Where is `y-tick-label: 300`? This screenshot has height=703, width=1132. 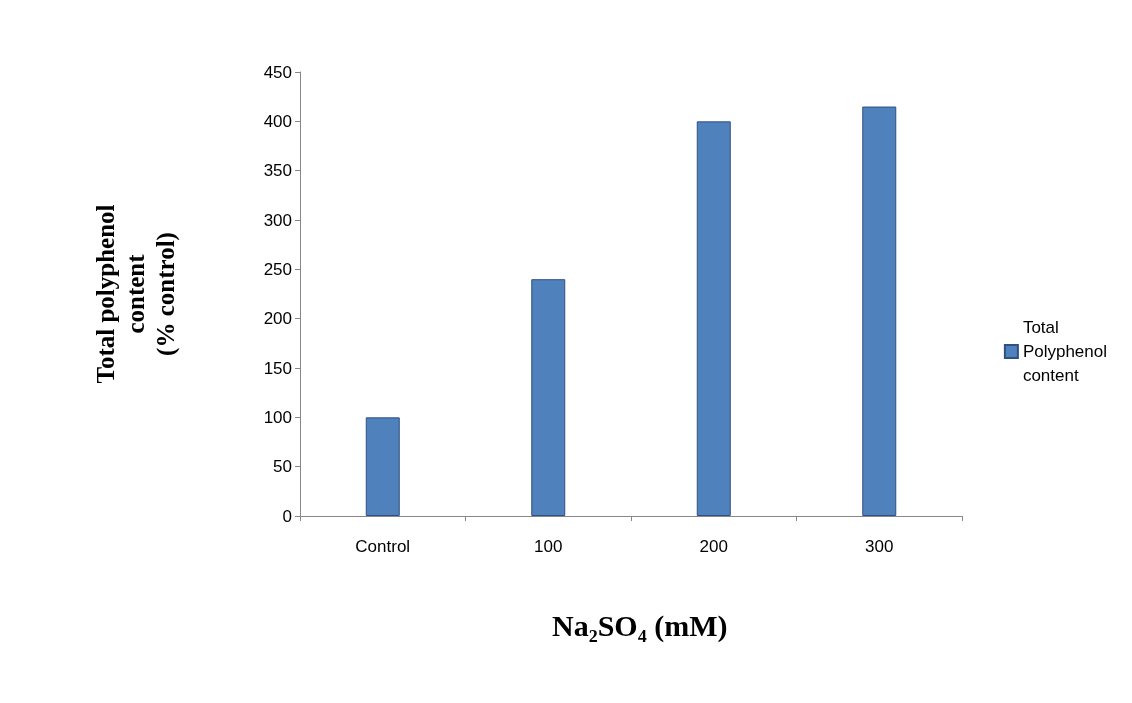
y-tick-label: 300 is located at coordinates (277, 220).